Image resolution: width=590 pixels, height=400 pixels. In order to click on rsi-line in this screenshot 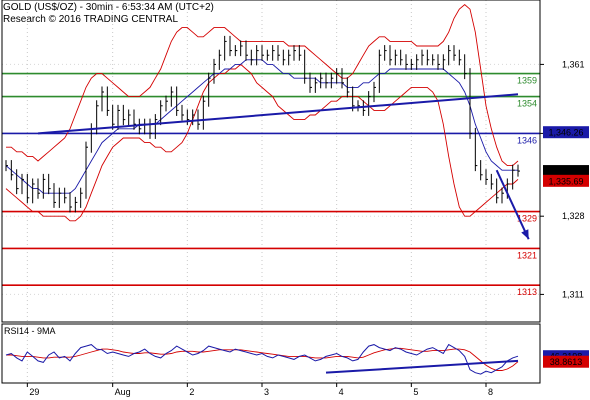, I will do `click(262, 359)`.